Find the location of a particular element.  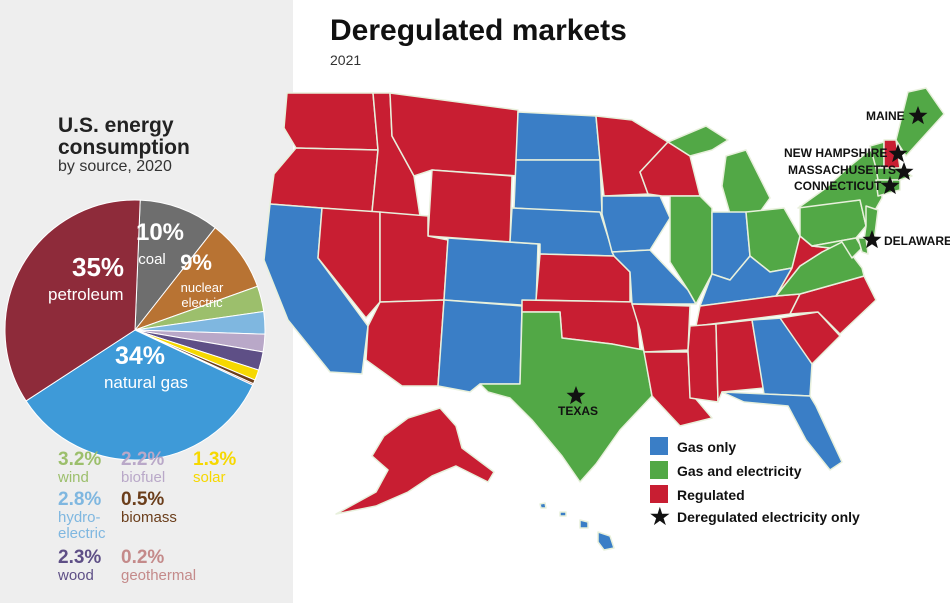

state-illinois is located at coordinates (691, 250).